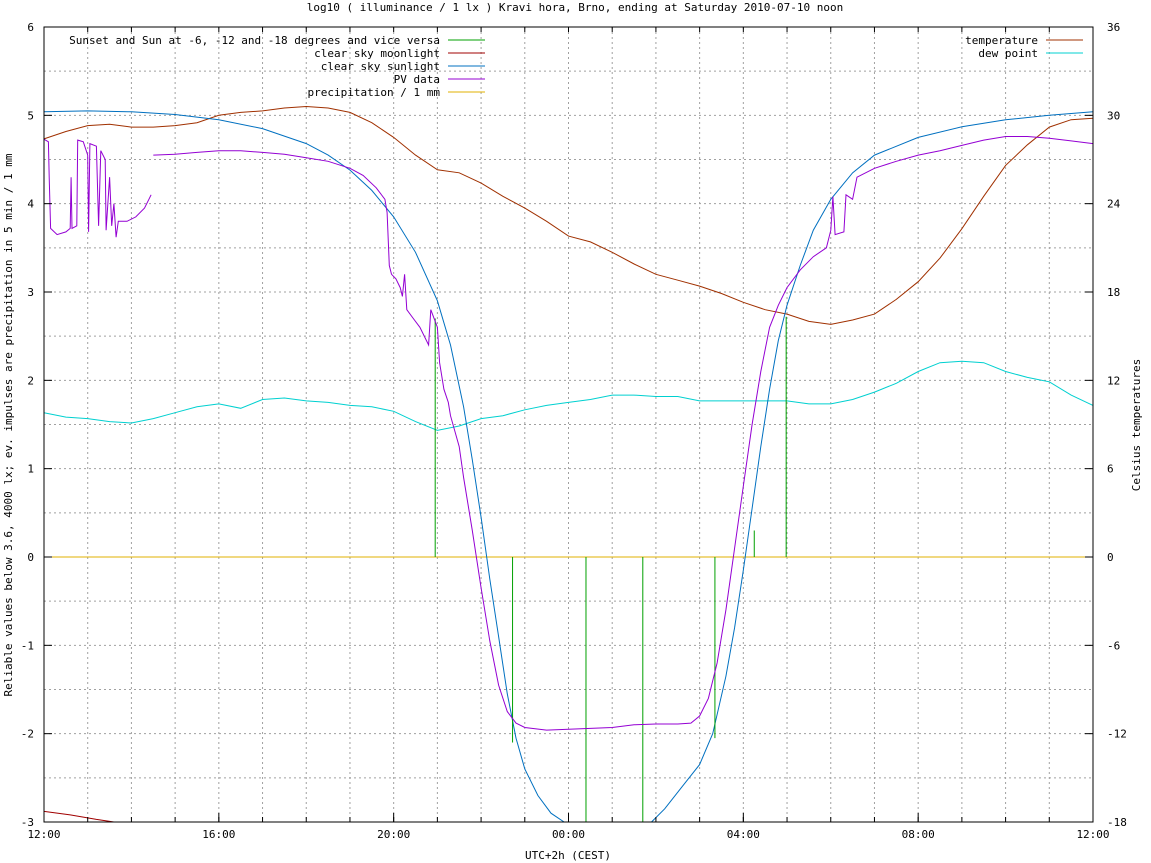  I want to click on y-tick-label: -1, so click(27, 645).